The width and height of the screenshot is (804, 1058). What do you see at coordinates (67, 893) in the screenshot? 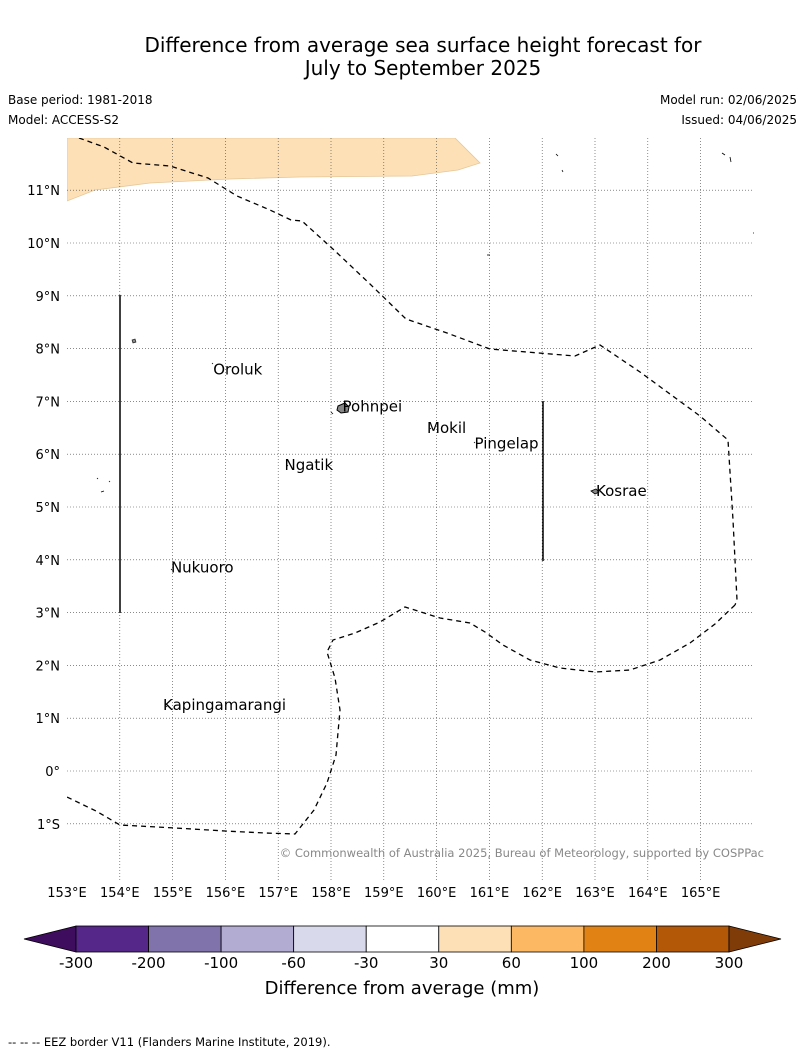
I see `lon-tick-label: 153°E` at bounding box center [67, 893].